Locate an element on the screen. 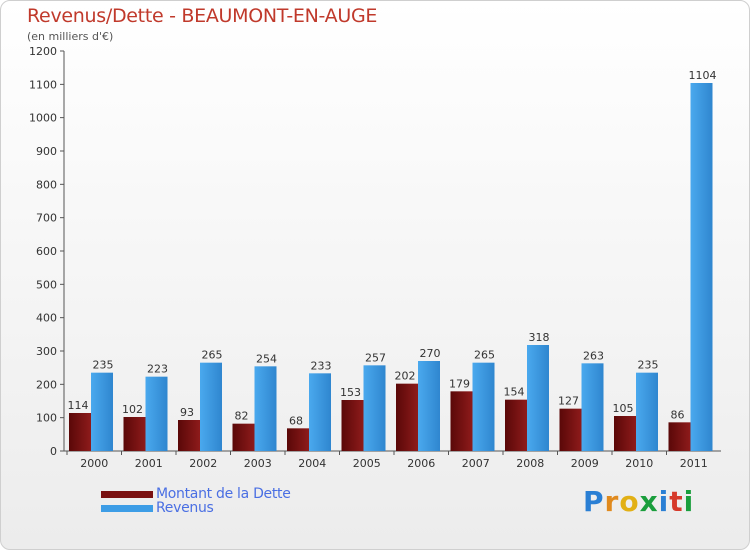  x-tick-label: 2009 is located at coordinates (585, 463).